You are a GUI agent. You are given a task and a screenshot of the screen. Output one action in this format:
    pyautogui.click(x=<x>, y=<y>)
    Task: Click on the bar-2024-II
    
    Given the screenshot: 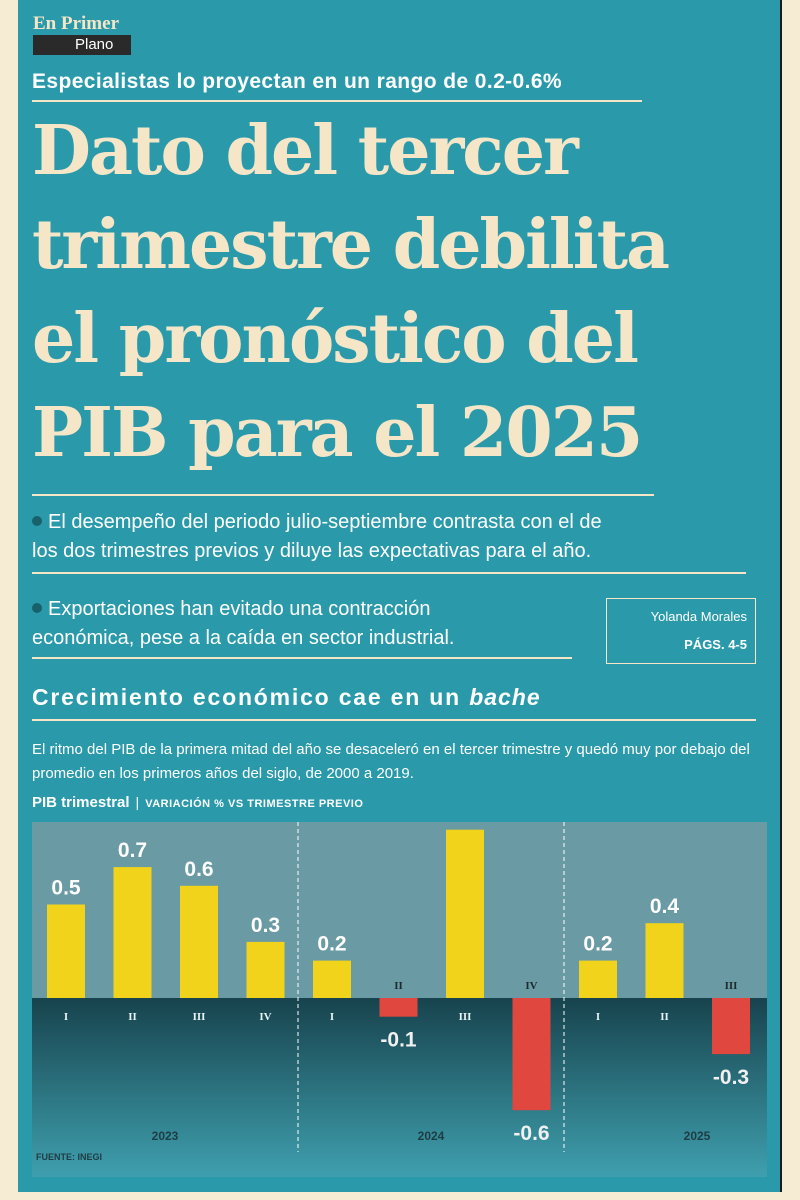 What is the action you would take?
    pyautogui.click(x=398, y=1007)
    